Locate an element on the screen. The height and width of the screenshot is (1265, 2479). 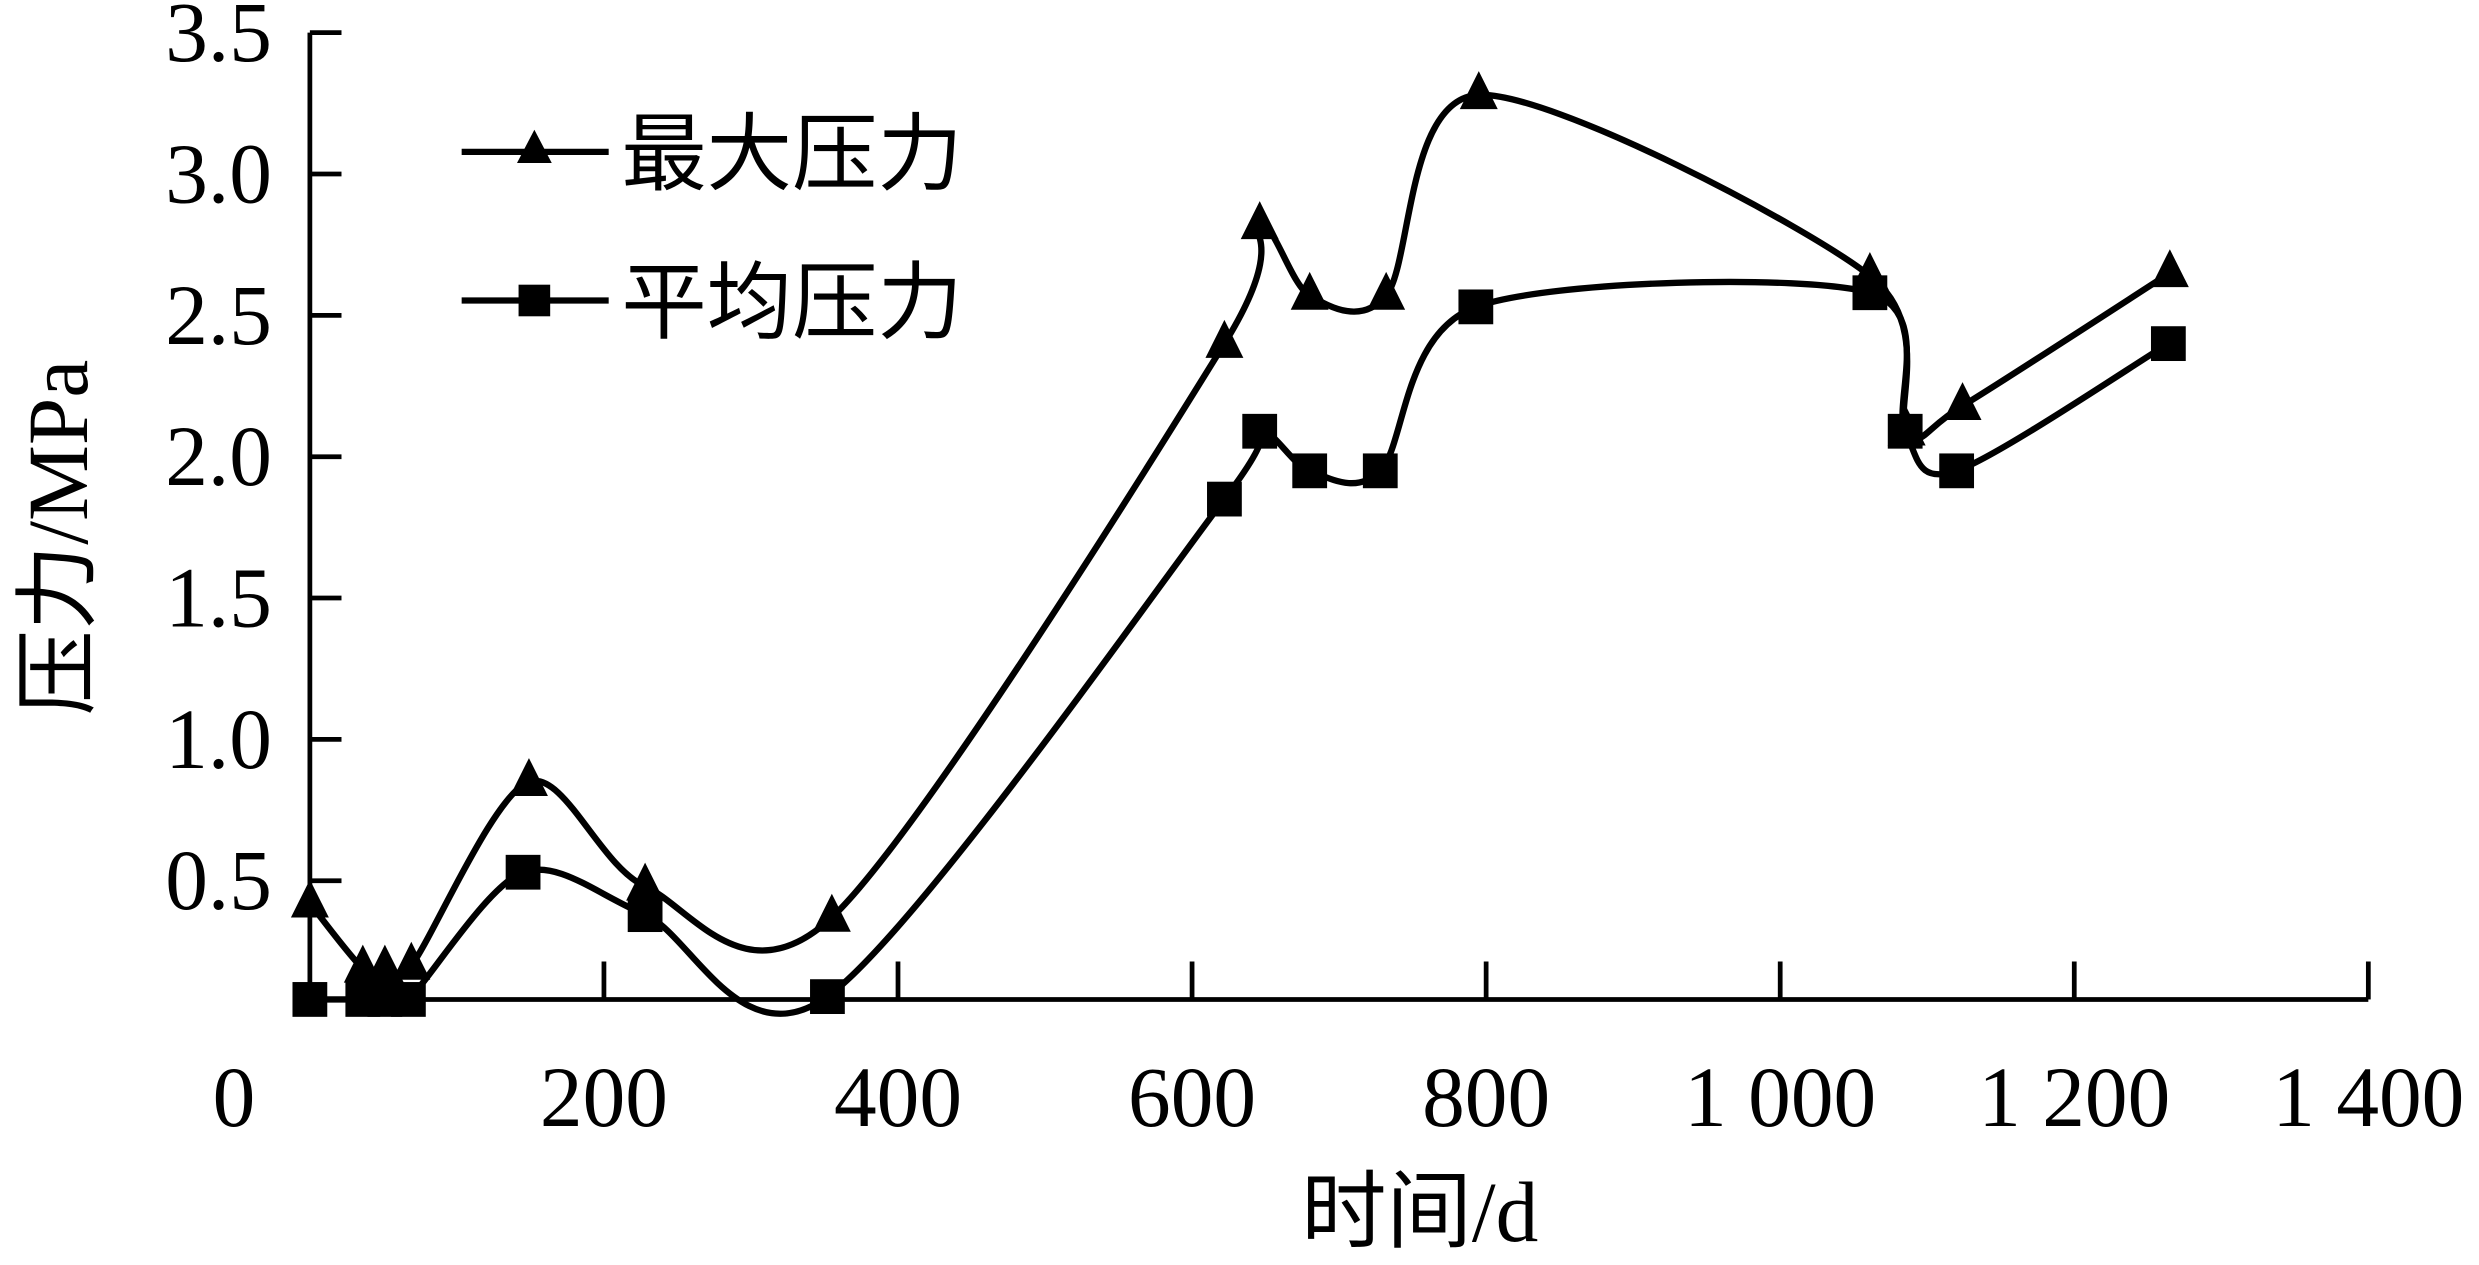
y-axis-label: 压力/MPa is located at coordinates (59, 538).